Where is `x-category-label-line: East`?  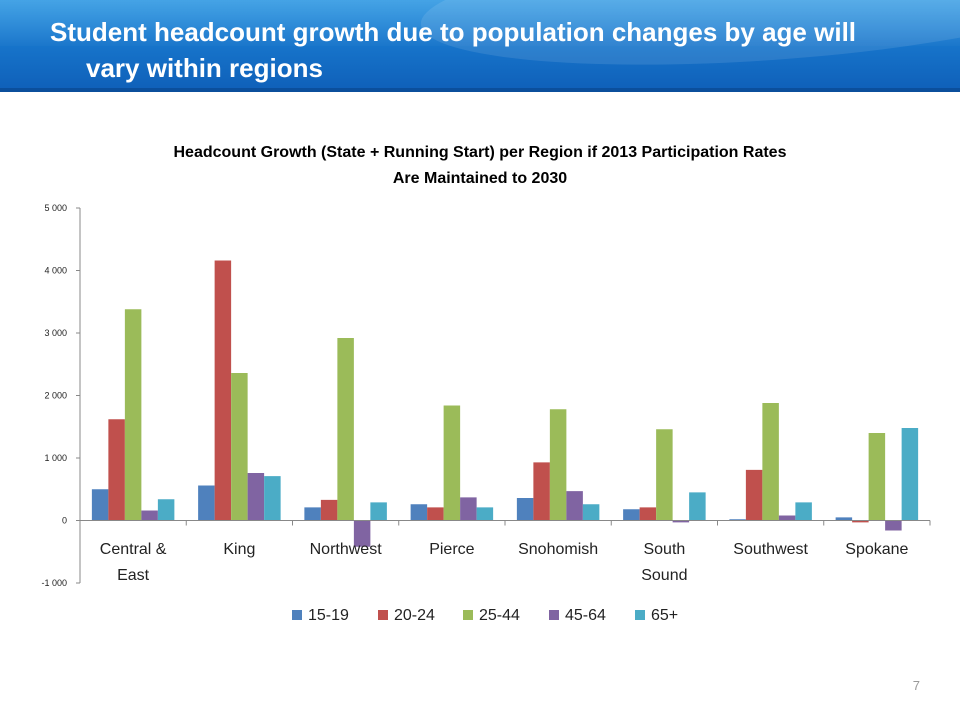 x-category-label-line: East is located at coordinates (133, 575).